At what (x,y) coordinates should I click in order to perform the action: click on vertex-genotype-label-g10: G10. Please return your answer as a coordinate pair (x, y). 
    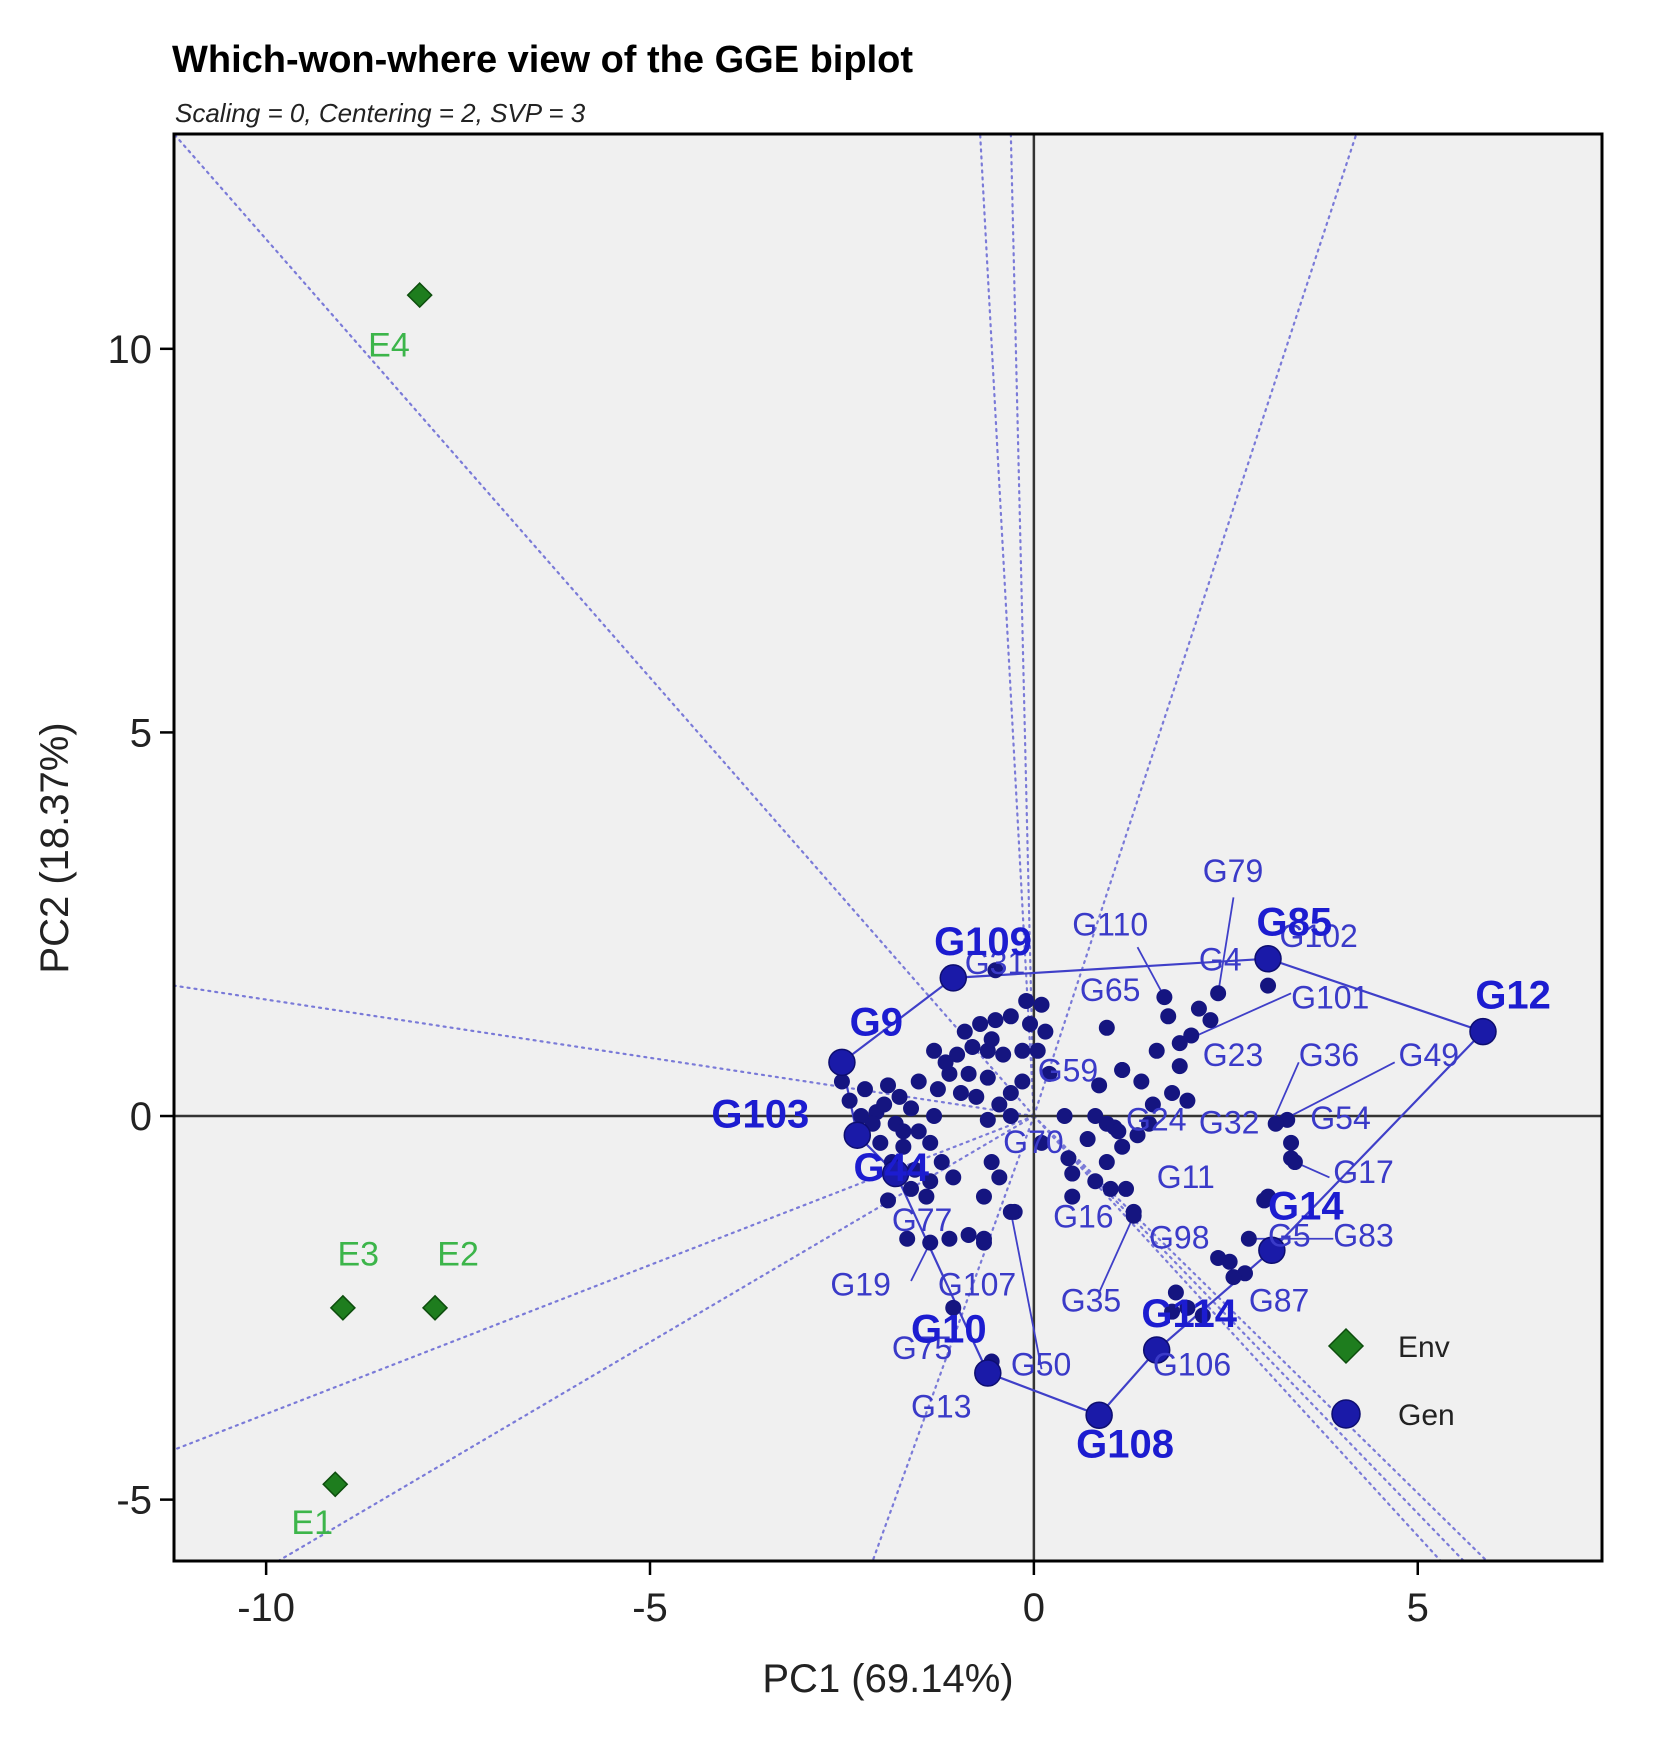
    Looking at the image, I should click on (949, 1329).